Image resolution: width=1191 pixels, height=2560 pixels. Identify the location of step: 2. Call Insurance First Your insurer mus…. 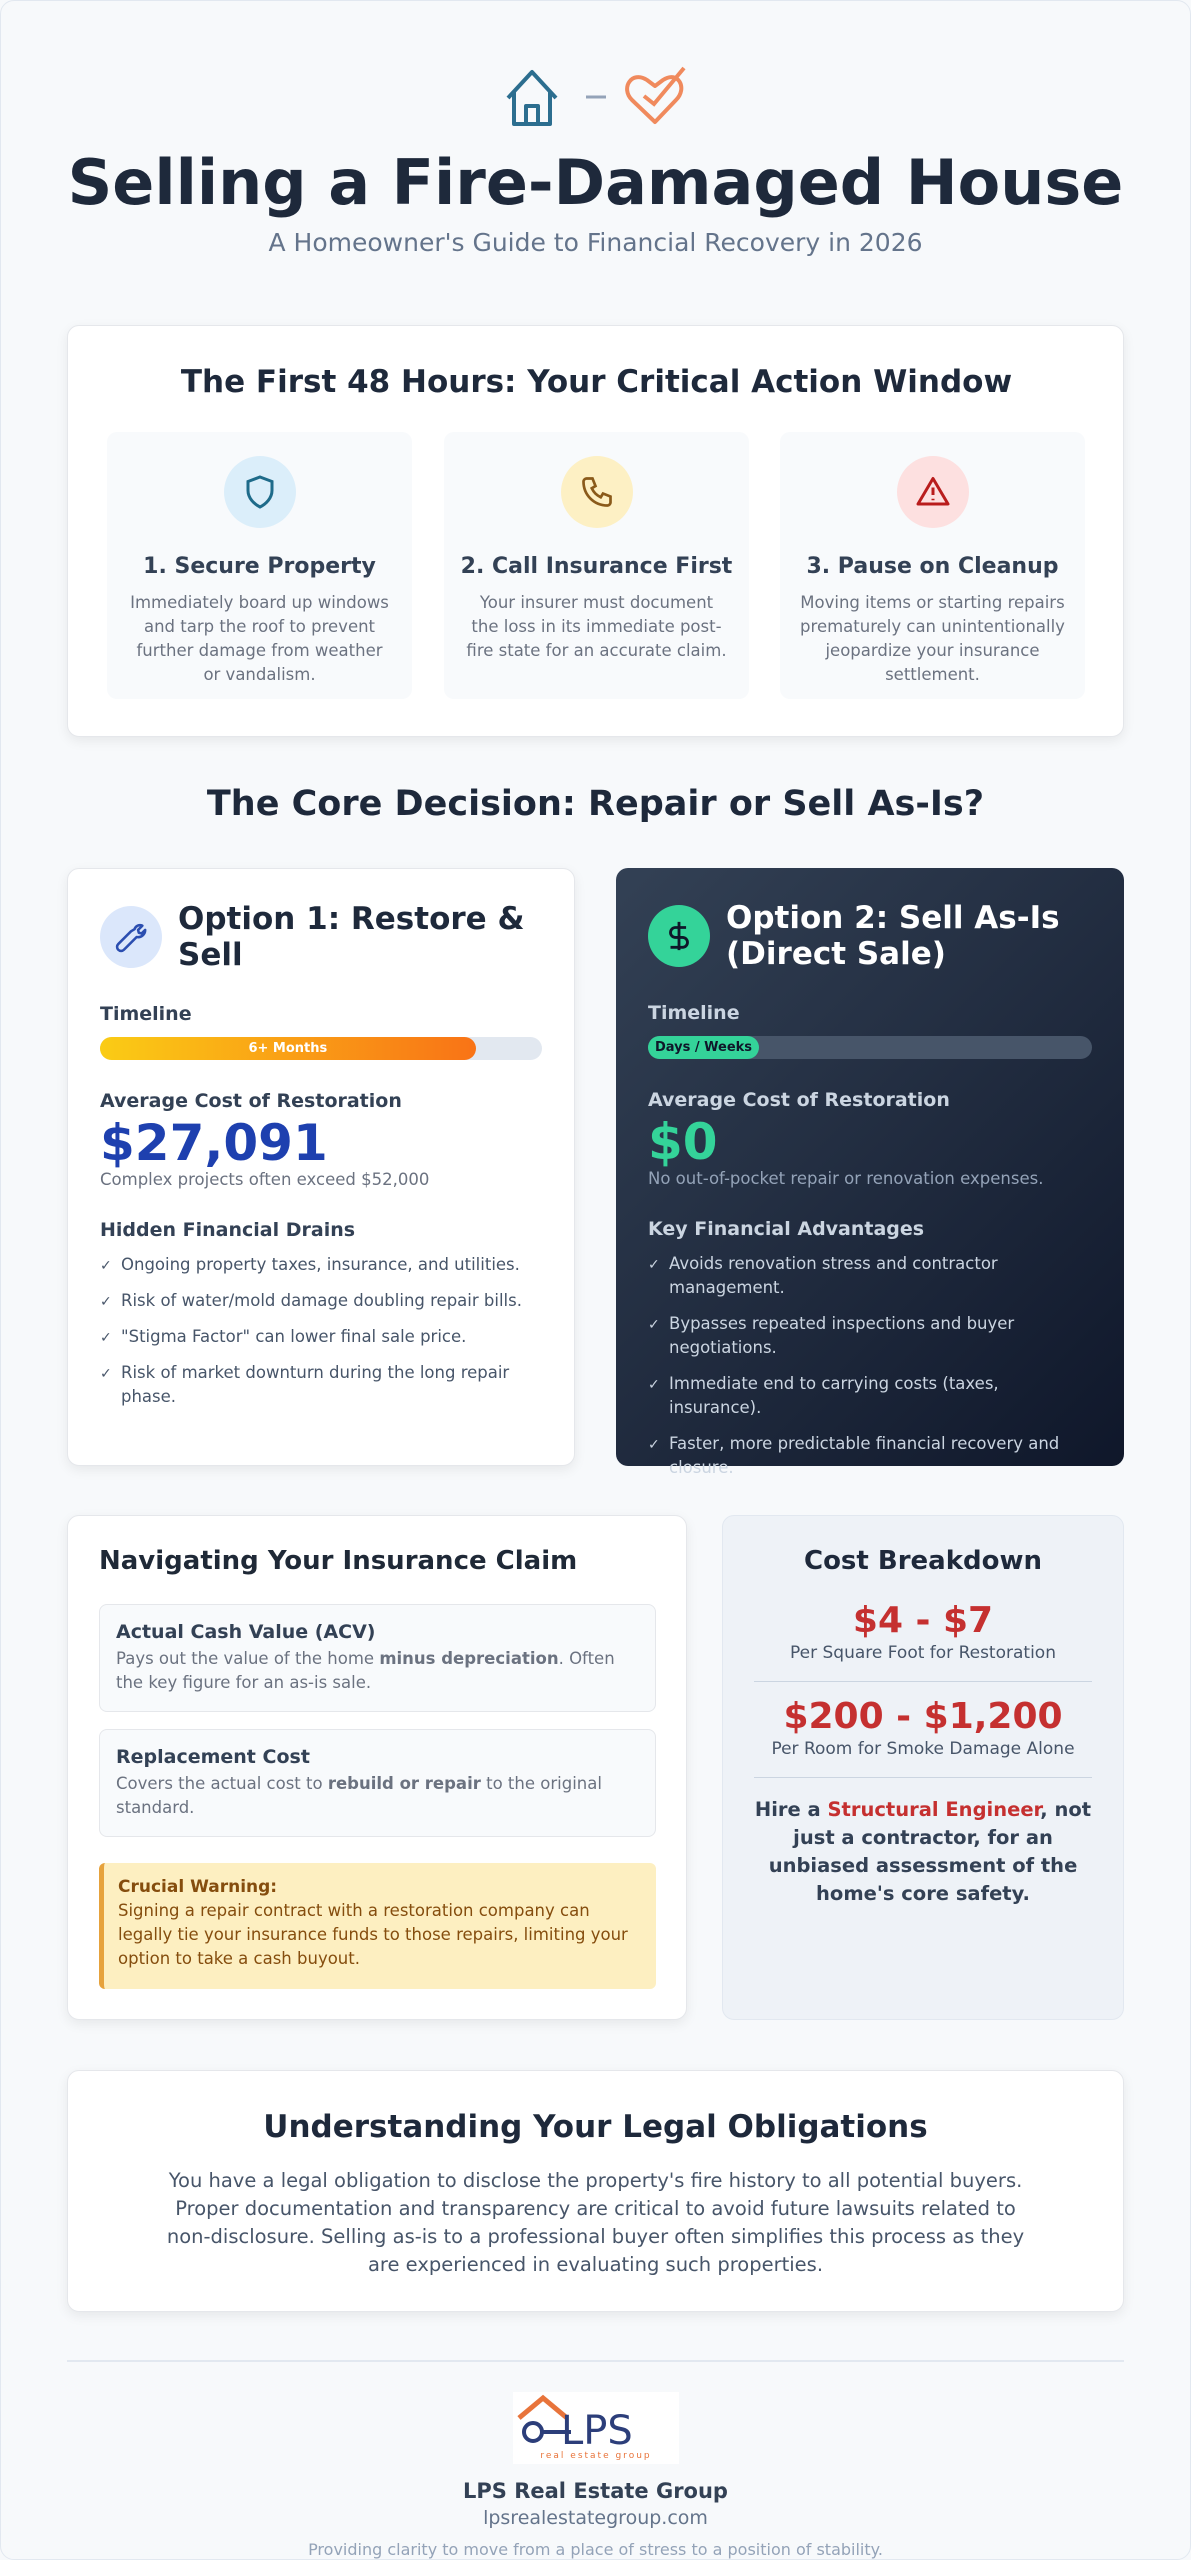
(596, 565).